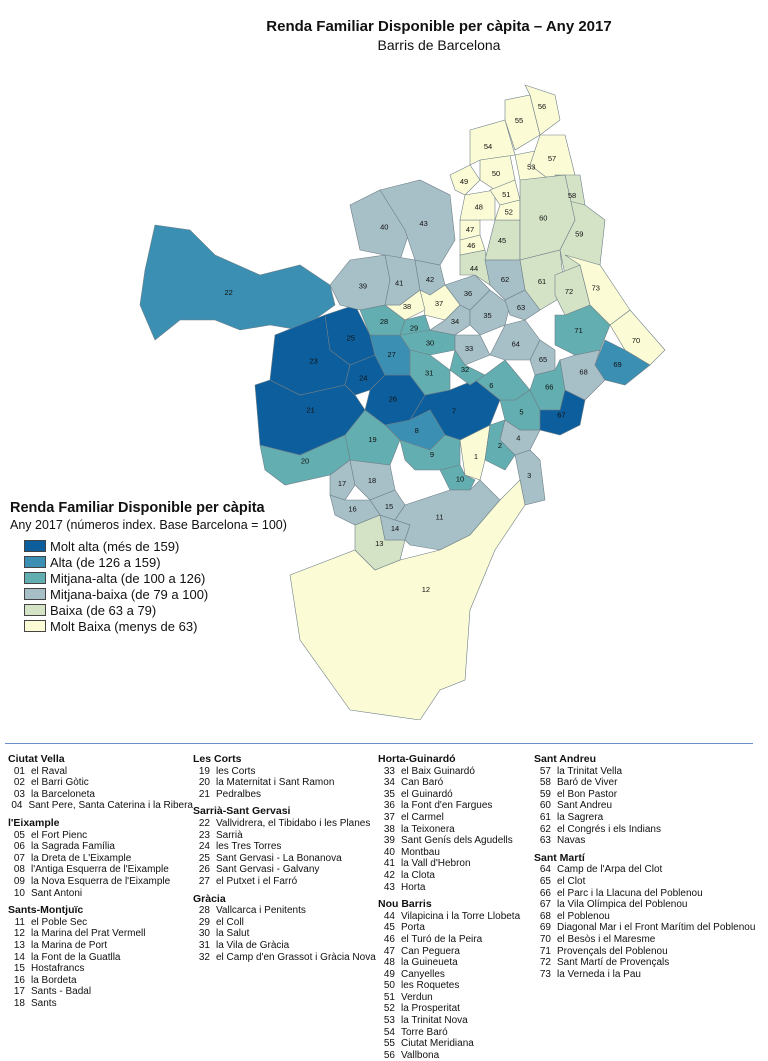  What do you see at coordinates (471, 245) in the screenshot?
I see `neighborhood-label: 46` at bounding box center [471, 245].